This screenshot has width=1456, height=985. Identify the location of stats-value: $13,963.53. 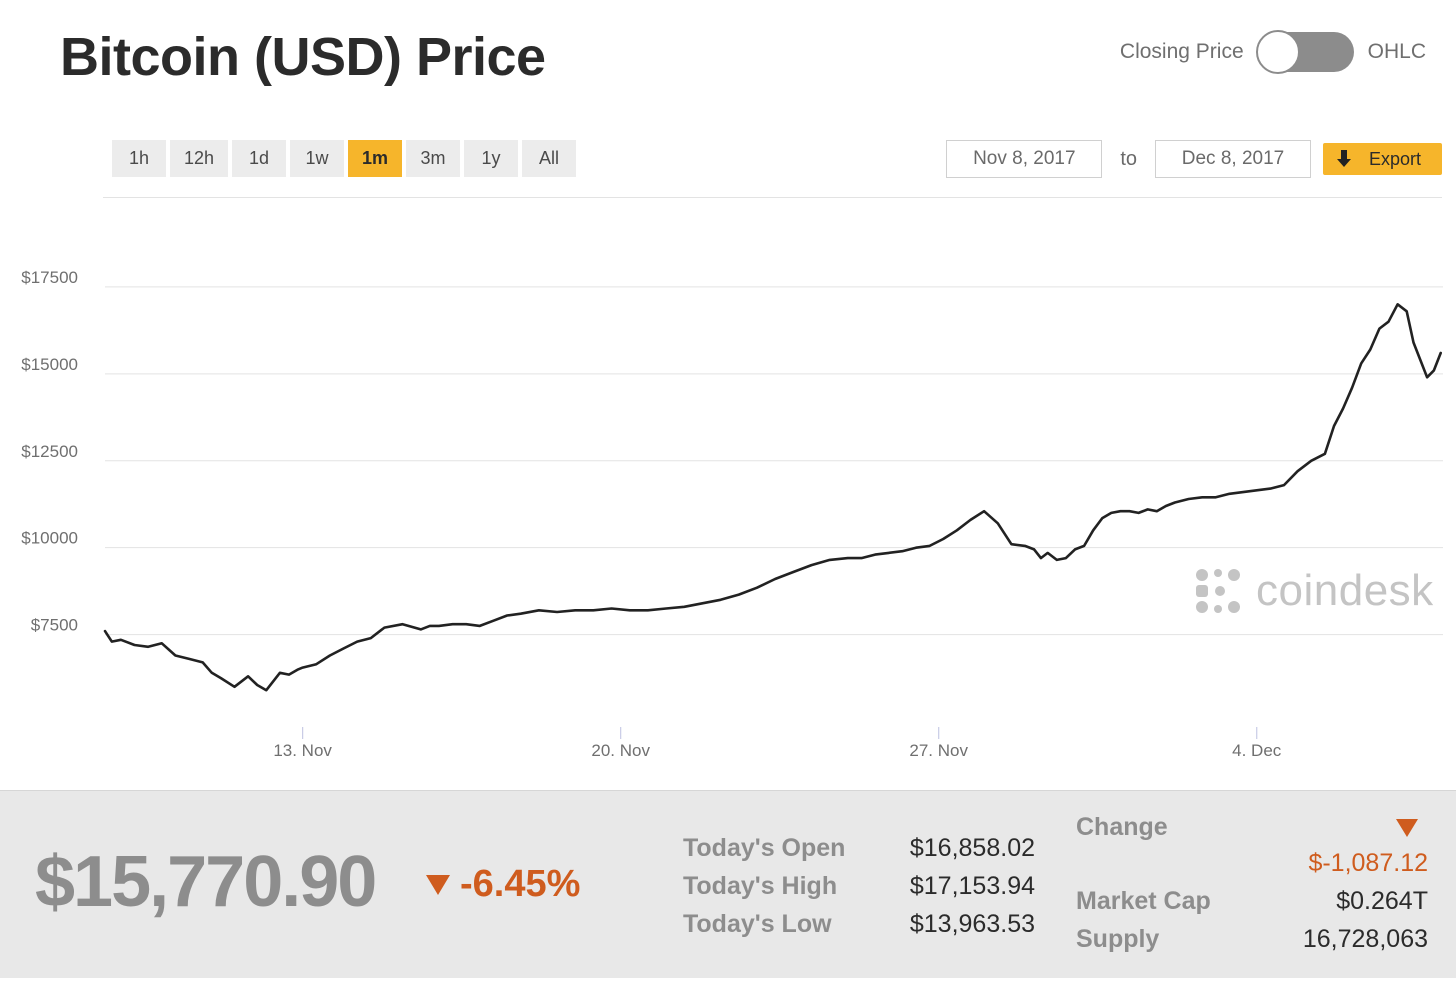
(972, 923).